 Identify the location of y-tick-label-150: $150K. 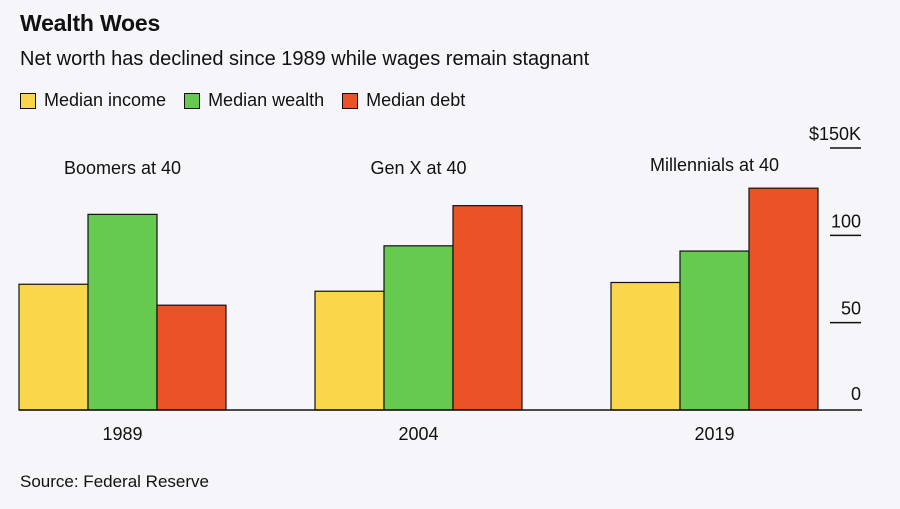
(835, 134).